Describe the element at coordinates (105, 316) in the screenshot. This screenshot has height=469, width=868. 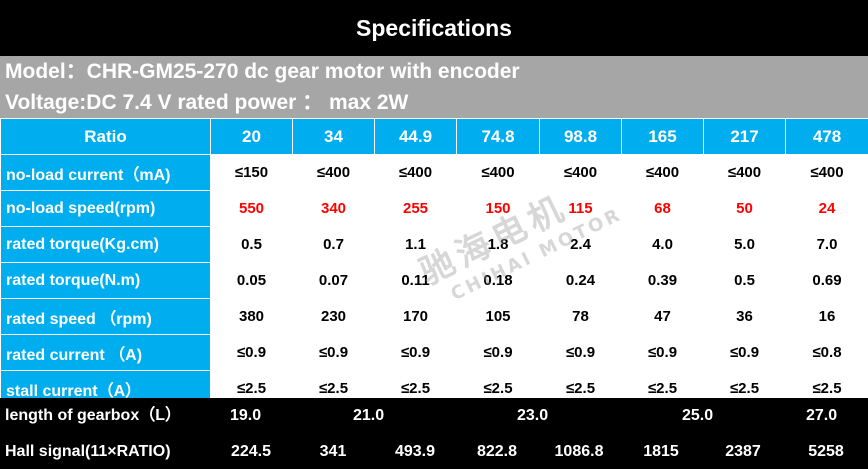
I see `row-label: rated speed （rpm)` at that location.